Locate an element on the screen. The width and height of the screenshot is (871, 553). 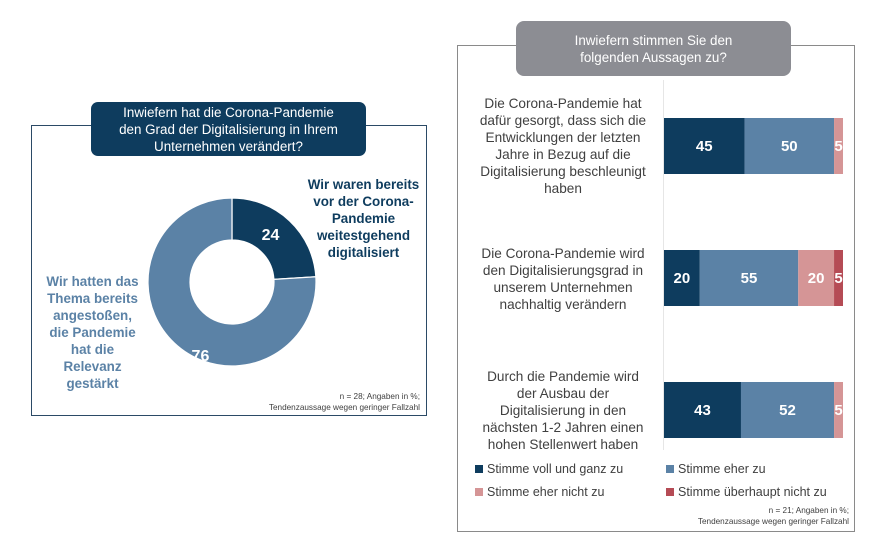
legend-item-strongly-disagree: Stimme überhaupt nicht zu is located at coordinates (746, 492).